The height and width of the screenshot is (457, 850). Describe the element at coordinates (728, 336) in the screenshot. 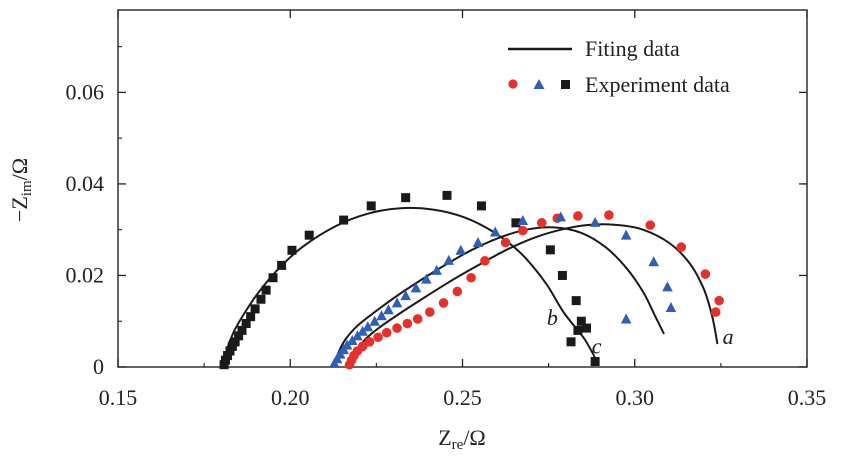

I see `curve-label-a: a` at that location.